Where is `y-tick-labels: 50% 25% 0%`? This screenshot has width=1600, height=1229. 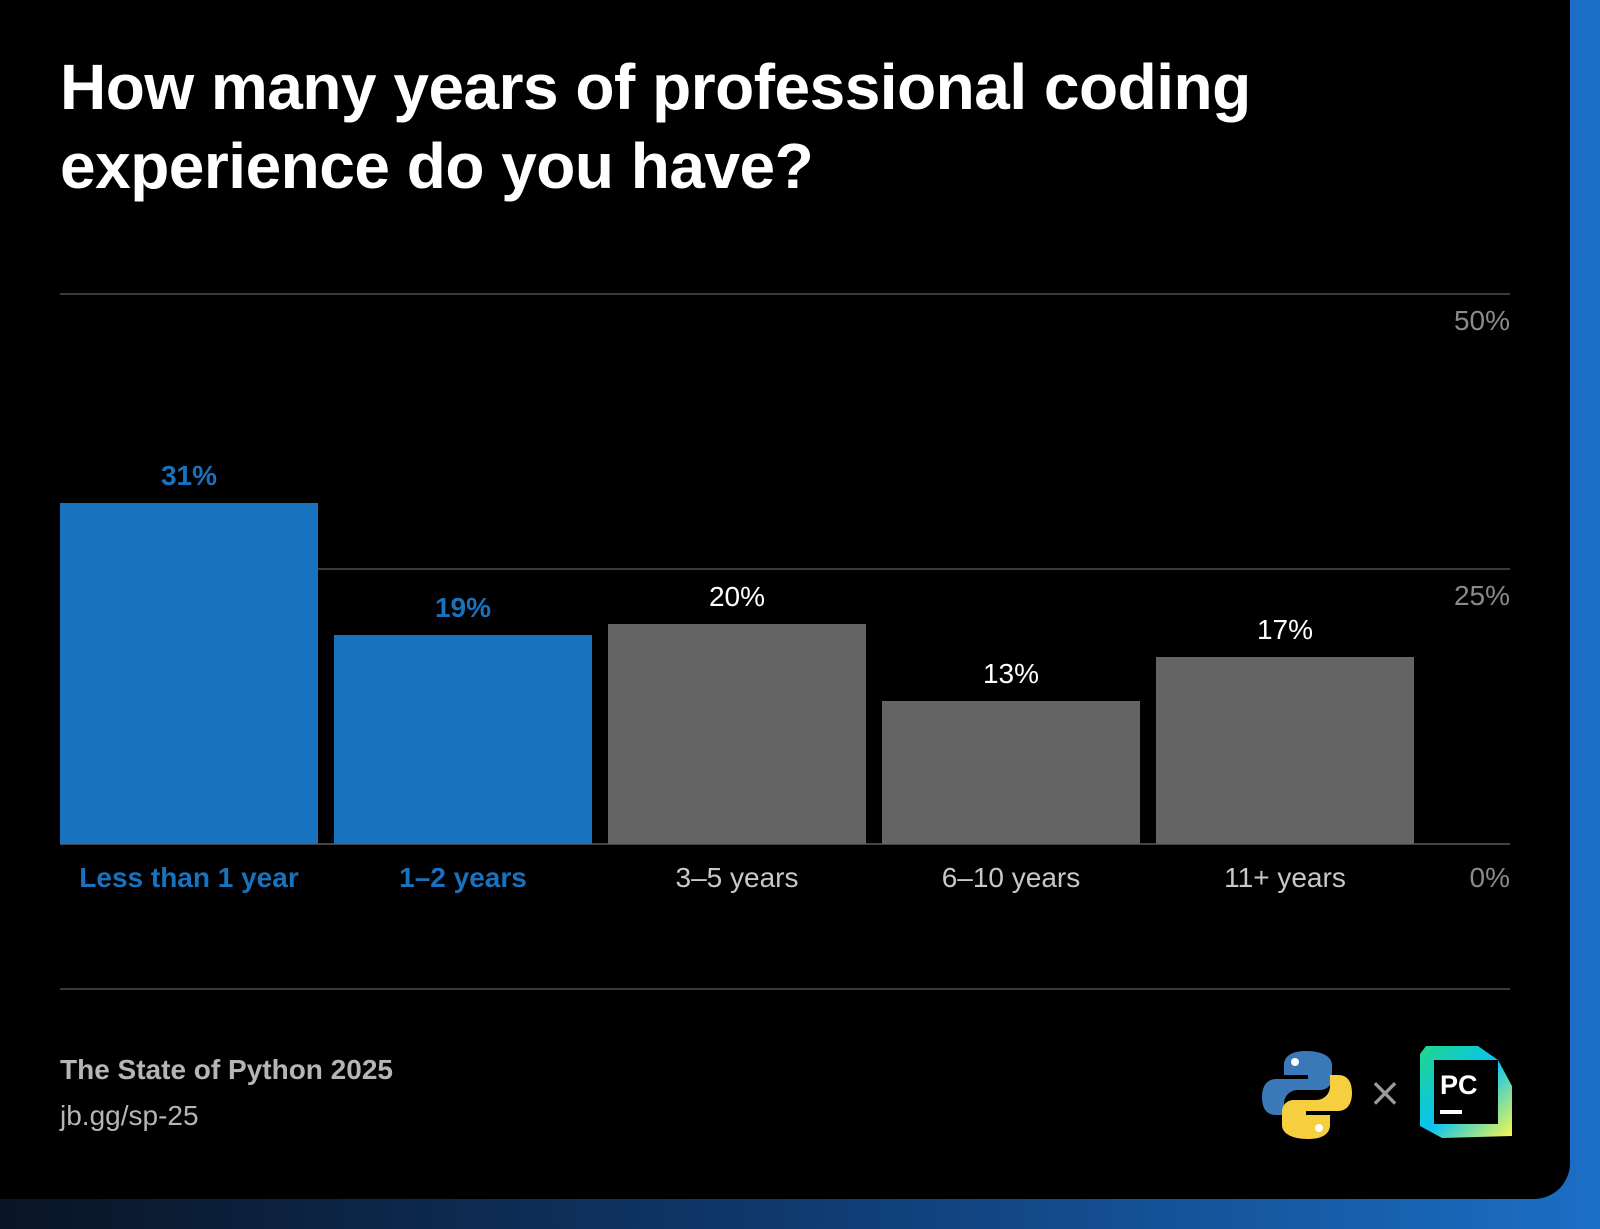
y-tick-labels: 50% 25% 0% is located at coordinates (1482, 599).